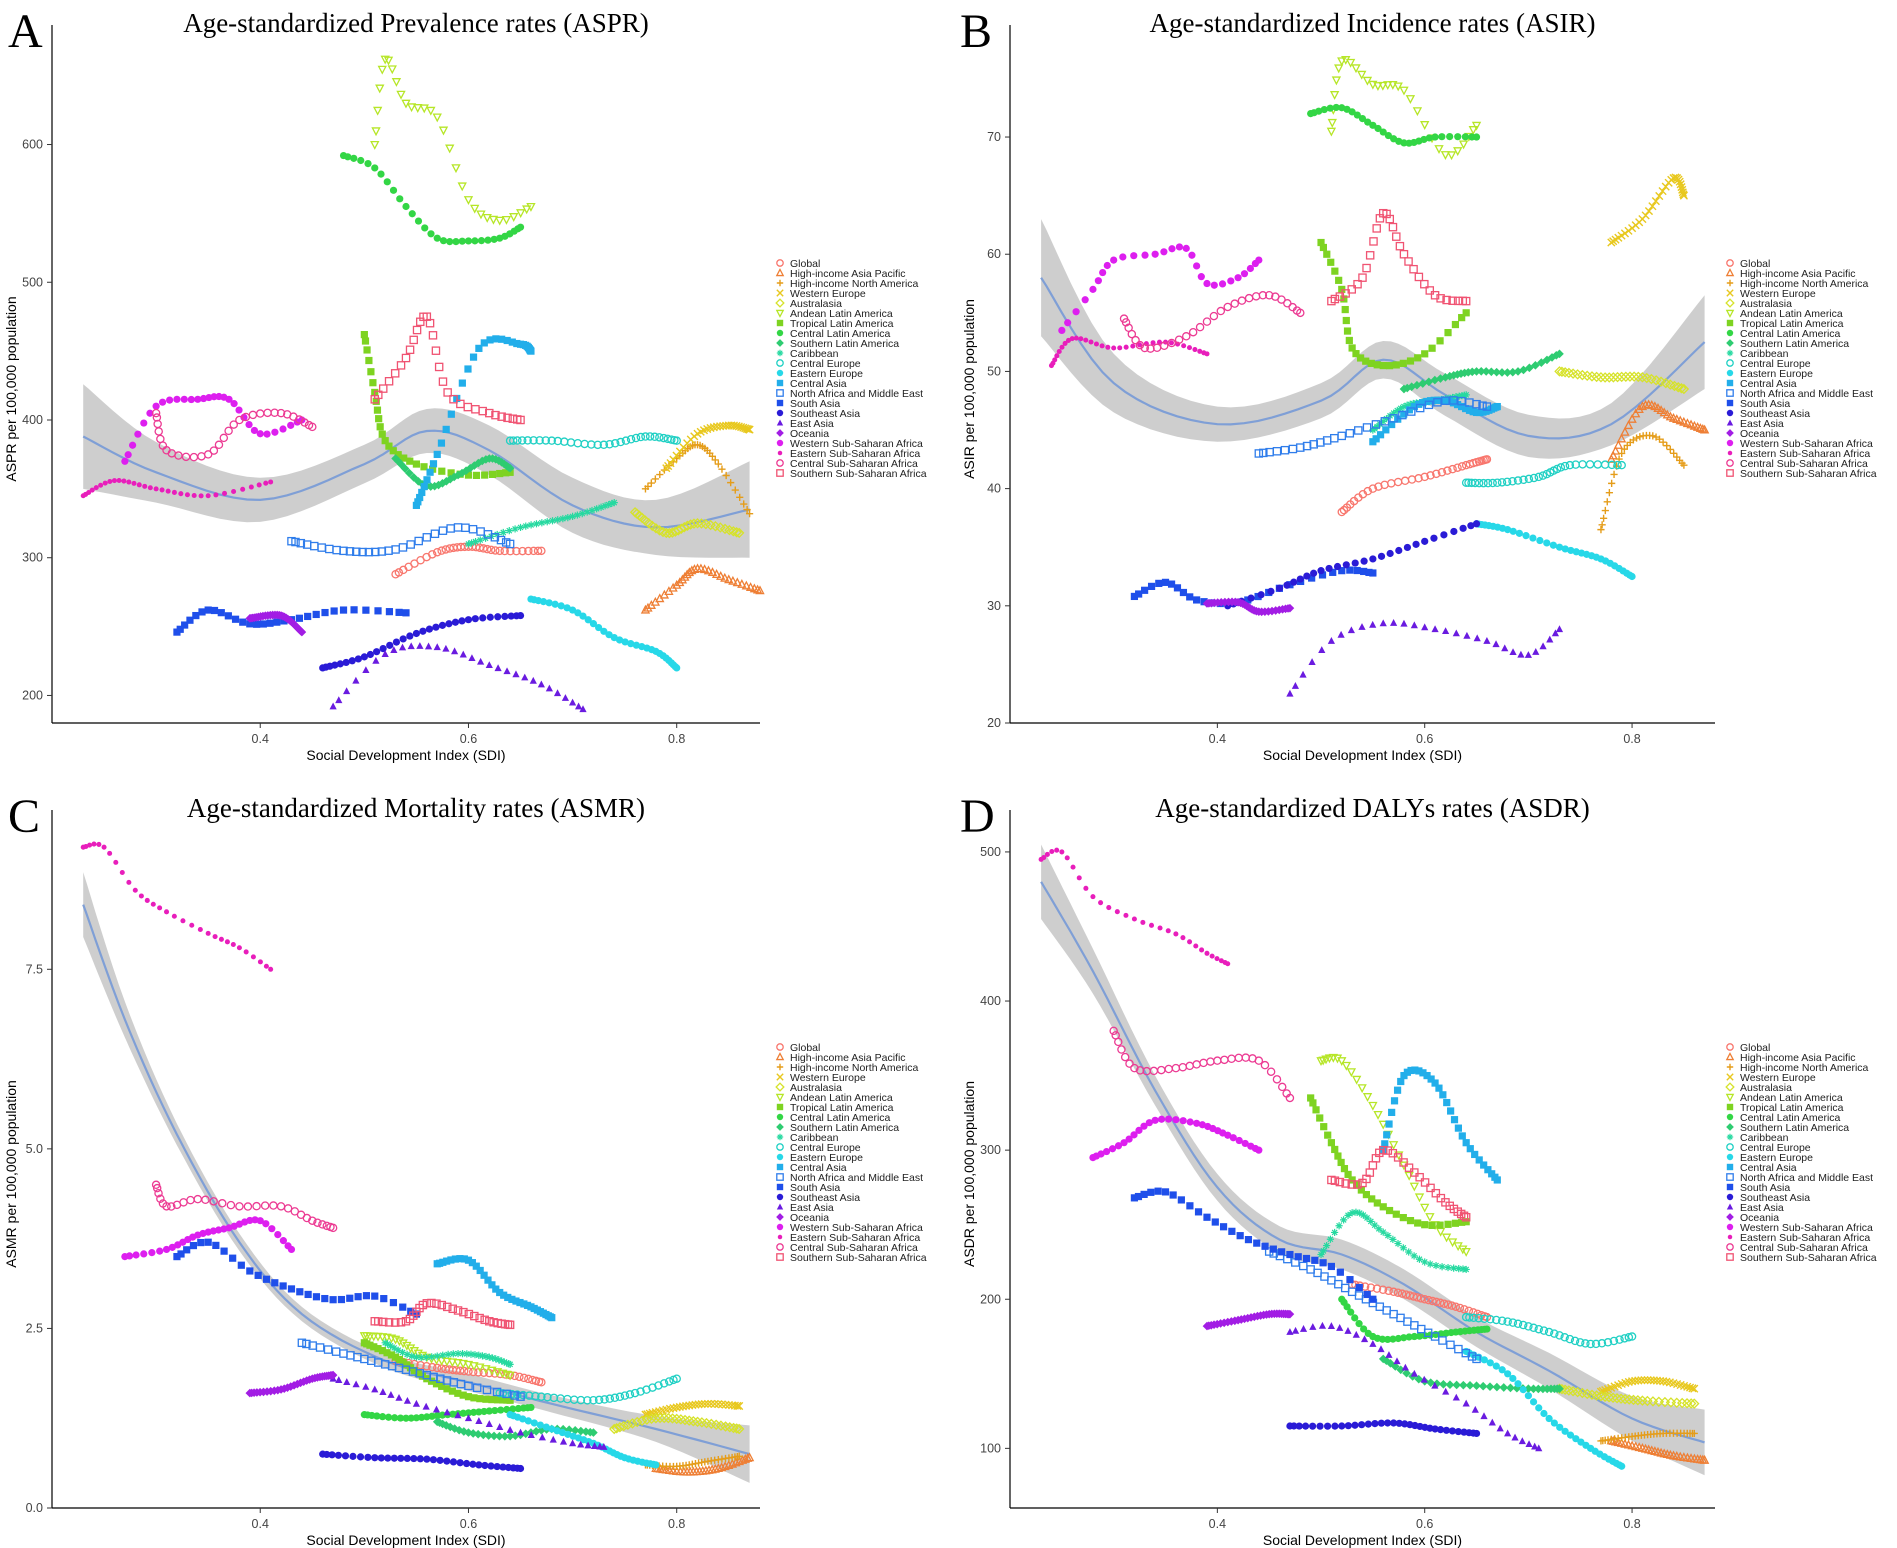 This screenshot has width=1897, height=1548. Describe the element at coordinates (844, 1128) in the screenshot. I see `legend-label-southern-latin-america: Southern Latin America` at that location.